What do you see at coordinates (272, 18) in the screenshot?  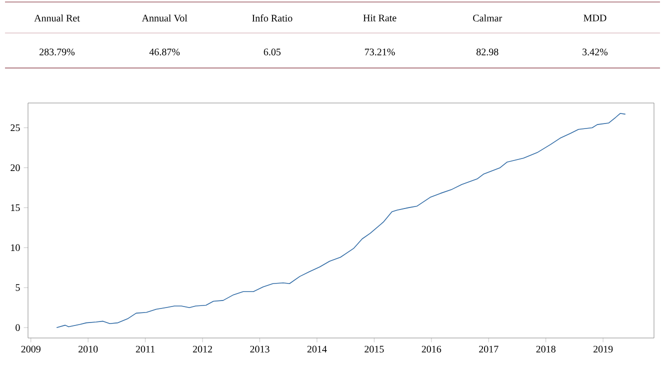 I see `category-label: Info Ratio` at bounding box center [272, 18].